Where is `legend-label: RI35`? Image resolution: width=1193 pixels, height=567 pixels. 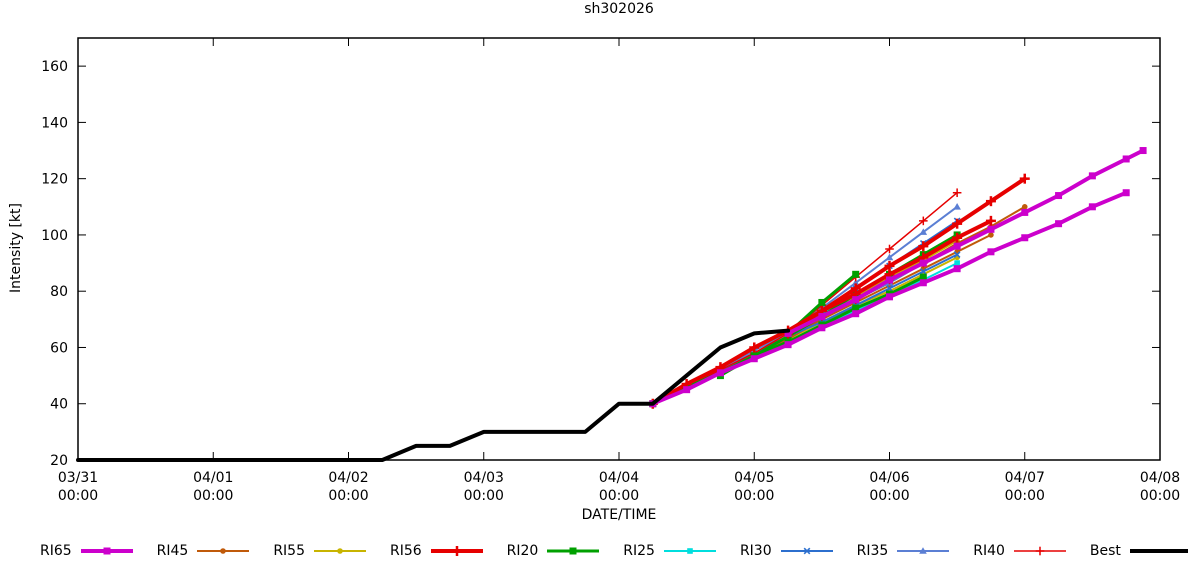 legend-label: RI35 is located at coordinates (872, 551).